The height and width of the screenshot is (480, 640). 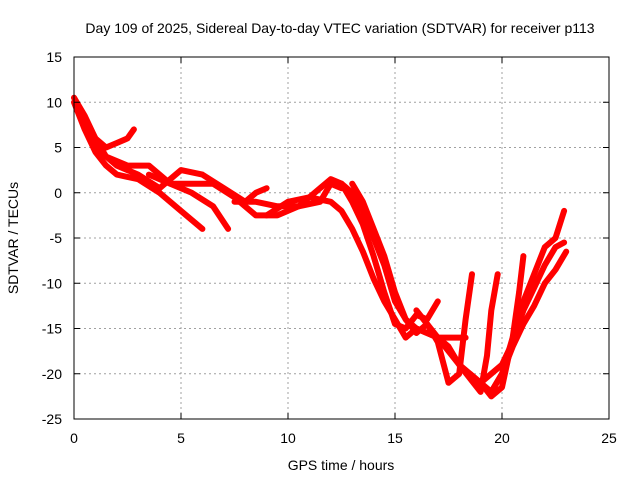 I want to click on x-tick-label: 10, so click(x=288, y=438).